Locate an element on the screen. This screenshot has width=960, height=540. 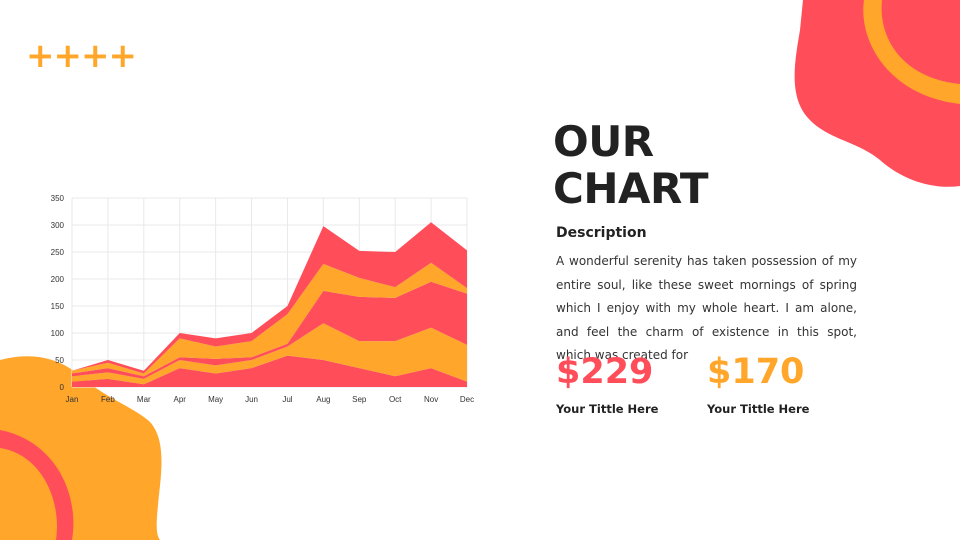
title-line-1: OUR is located at coordinates (603, 141).